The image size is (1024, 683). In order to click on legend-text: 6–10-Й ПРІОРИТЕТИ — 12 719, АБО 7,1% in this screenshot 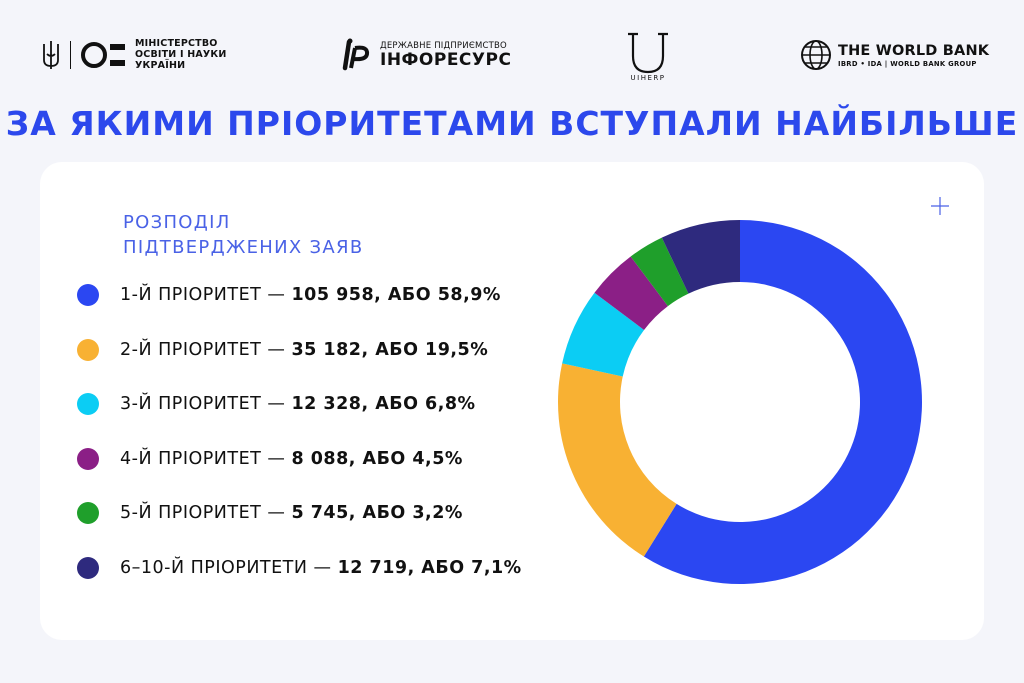, I will do `click(321, 568)`.